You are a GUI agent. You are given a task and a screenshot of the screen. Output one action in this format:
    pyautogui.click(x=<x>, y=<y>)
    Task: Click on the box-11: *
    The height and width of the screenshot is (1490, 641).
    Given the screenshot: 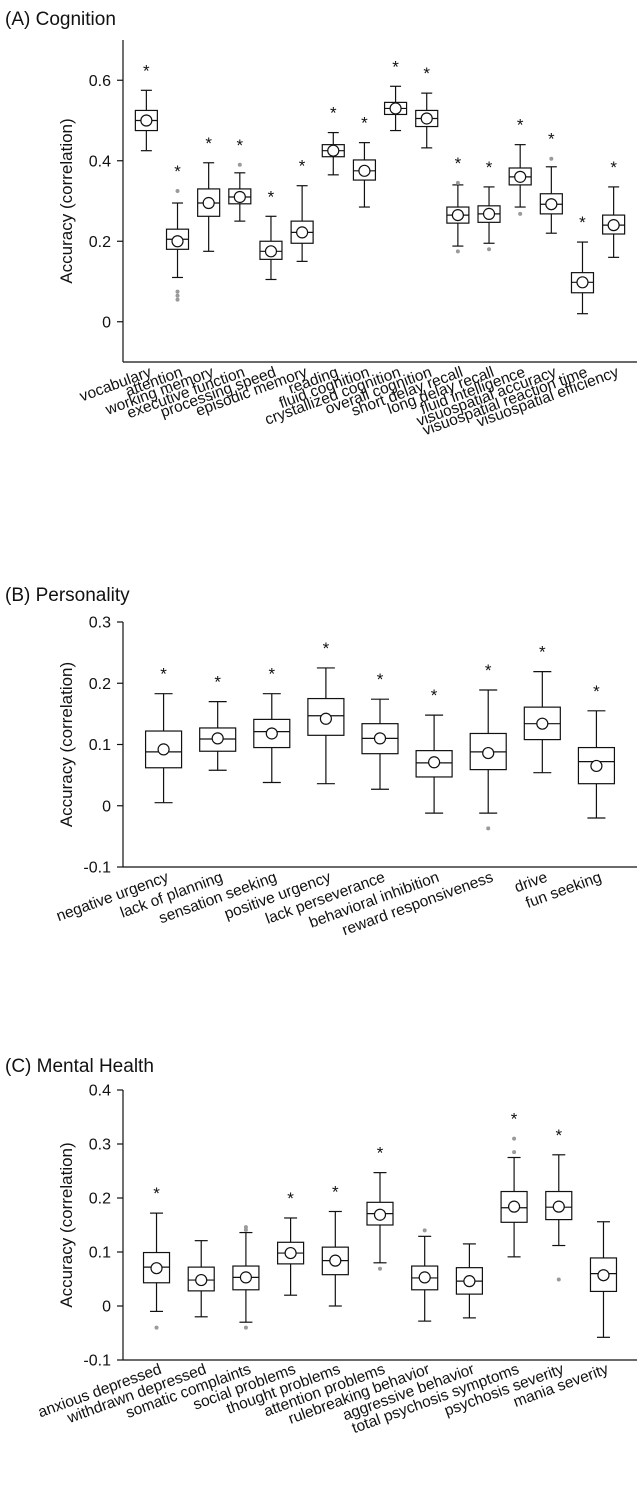 What is the action you would take?
    pyautogui.click(x=458, y=204)
    